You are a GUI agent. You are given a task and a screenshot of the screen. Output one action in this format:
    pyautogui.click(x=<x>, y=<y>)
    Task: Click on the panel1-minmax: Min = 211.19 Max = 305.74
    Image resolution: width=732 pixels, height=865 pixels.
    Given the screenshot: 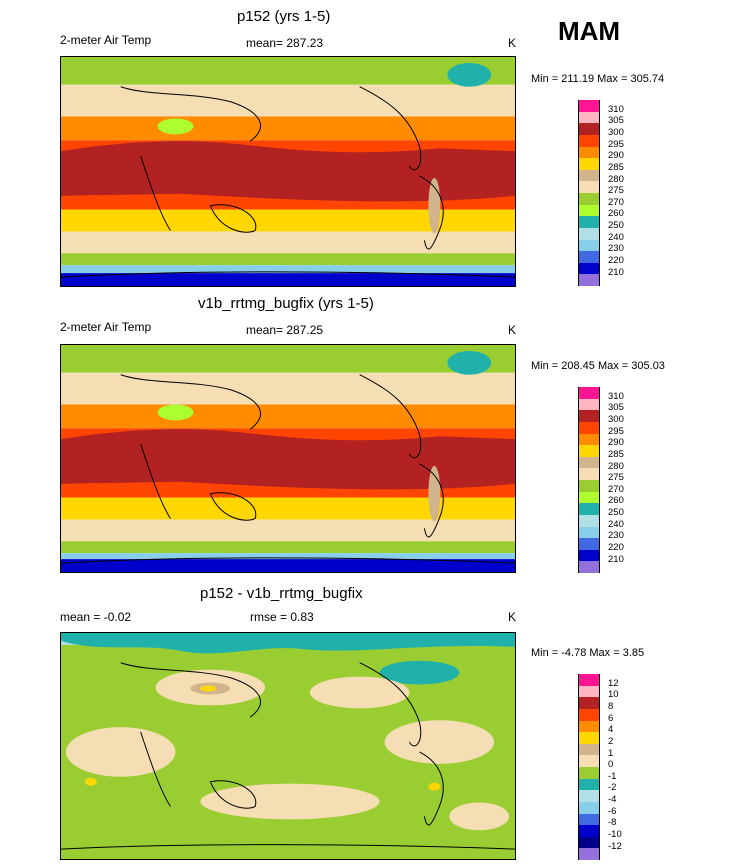 What is the action you would take?
    pyautogui.click(x=598, y=79)
    